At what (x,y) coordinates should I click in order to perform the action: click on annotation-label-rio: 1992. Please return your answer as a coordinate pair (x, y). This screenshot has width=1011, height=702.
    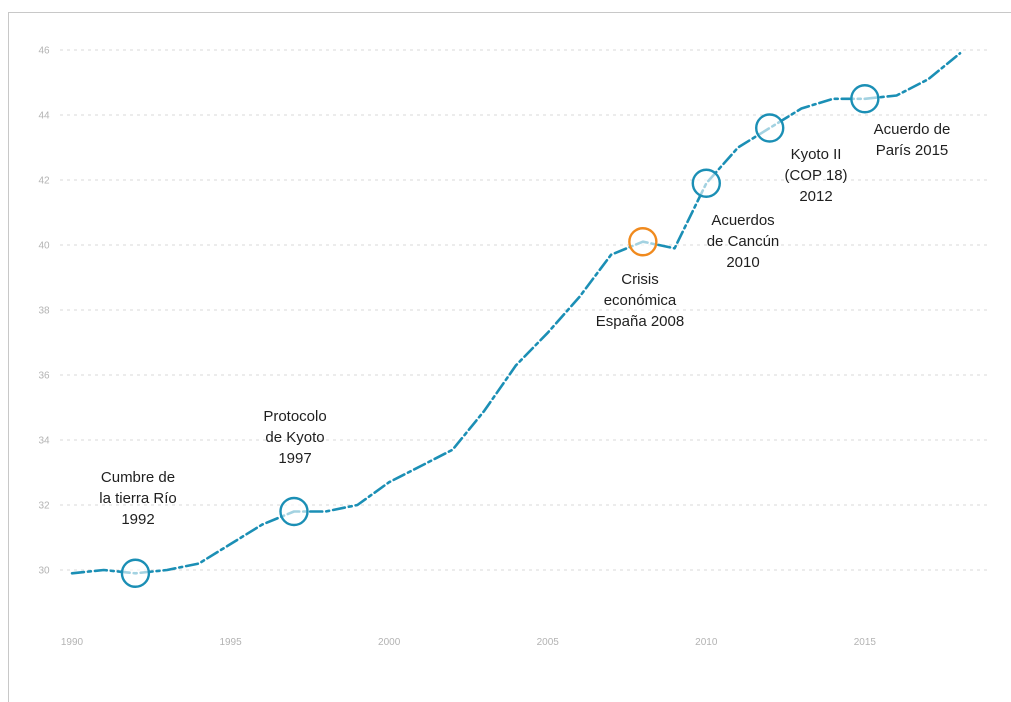
    Looking at the image, I should click on (137, 519).